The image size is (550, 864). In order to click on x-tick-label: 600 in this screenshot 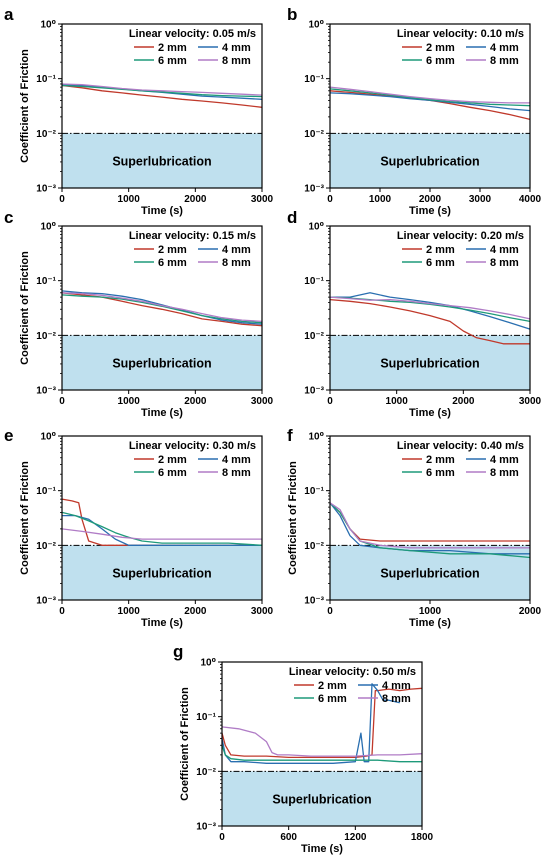, I will do `click(288, 837)`.